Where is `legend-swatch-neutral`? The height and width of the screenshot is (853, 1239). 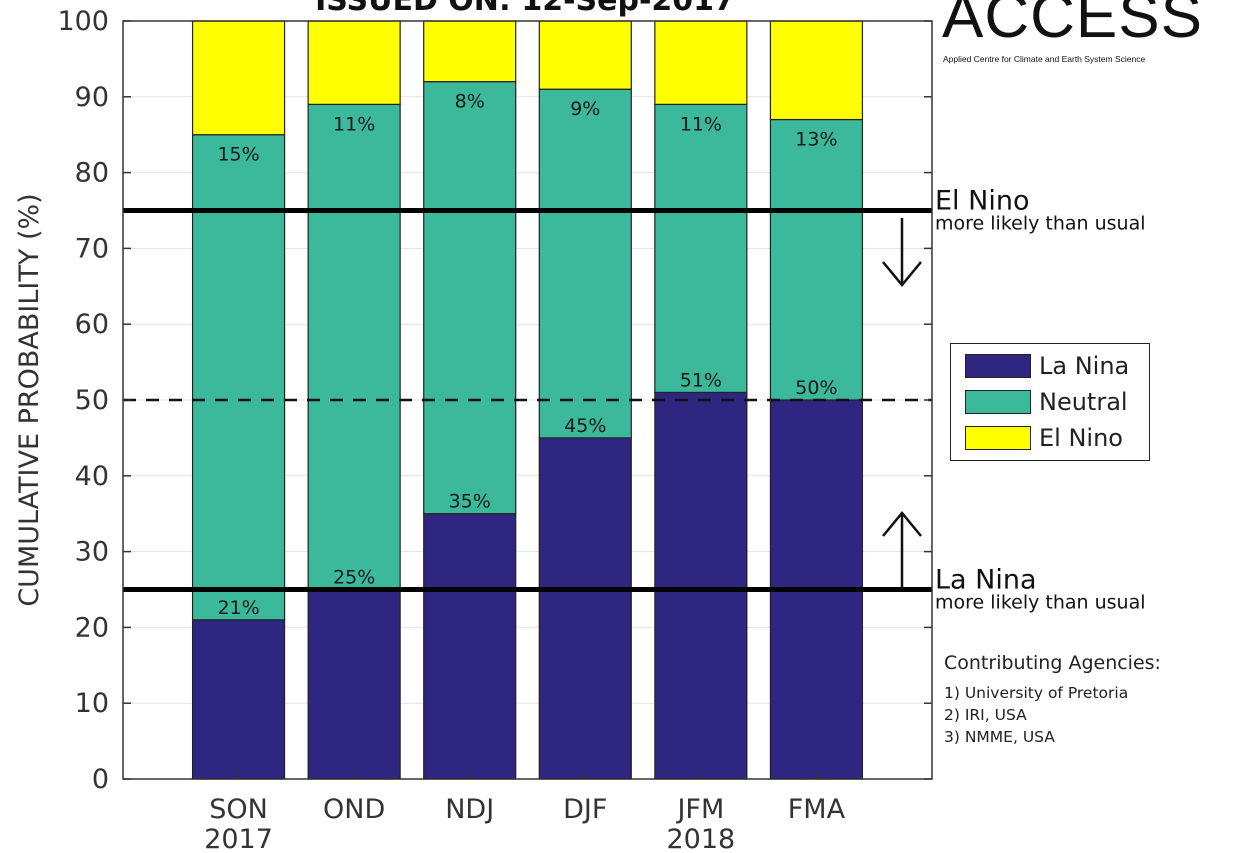 legend-swatch-neutral is located at coordinates (998, 402).